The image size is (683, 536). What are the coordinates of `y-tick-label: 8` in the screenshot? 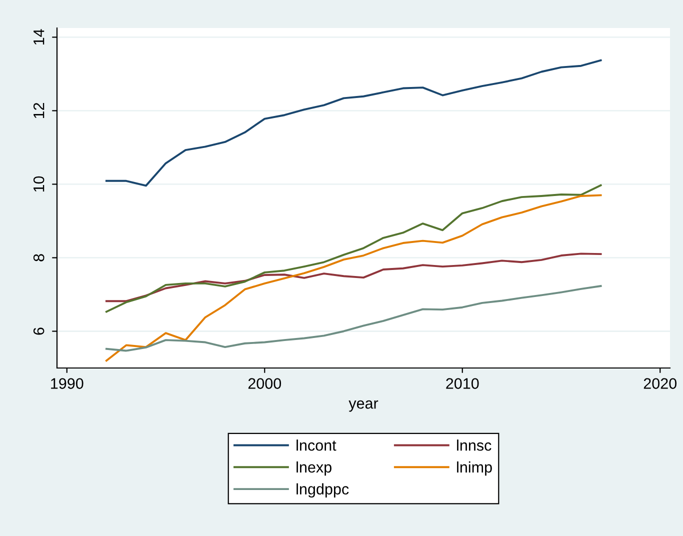 It's located at (38, 258).